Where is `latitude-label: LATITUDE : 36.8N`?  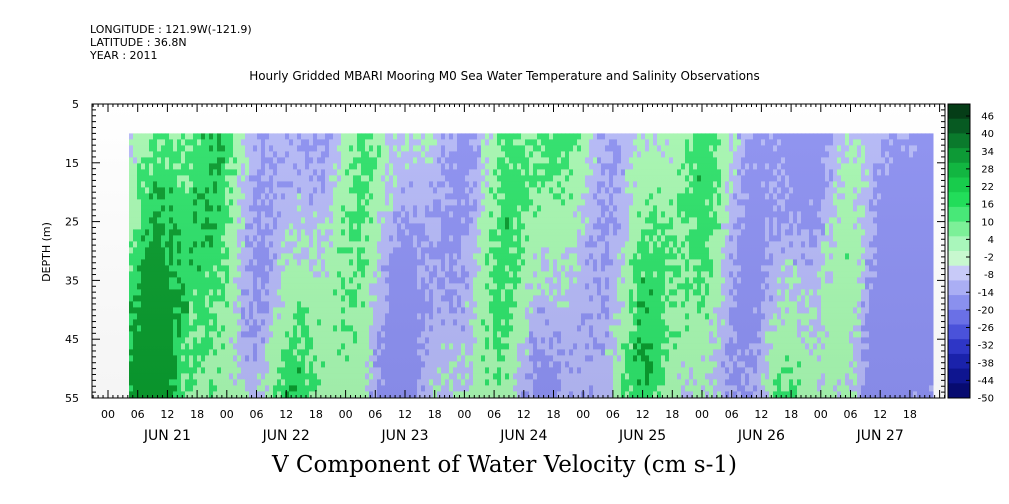 latitude-label: LATITUDE : 36.8N is located at coordinates (138, 42).